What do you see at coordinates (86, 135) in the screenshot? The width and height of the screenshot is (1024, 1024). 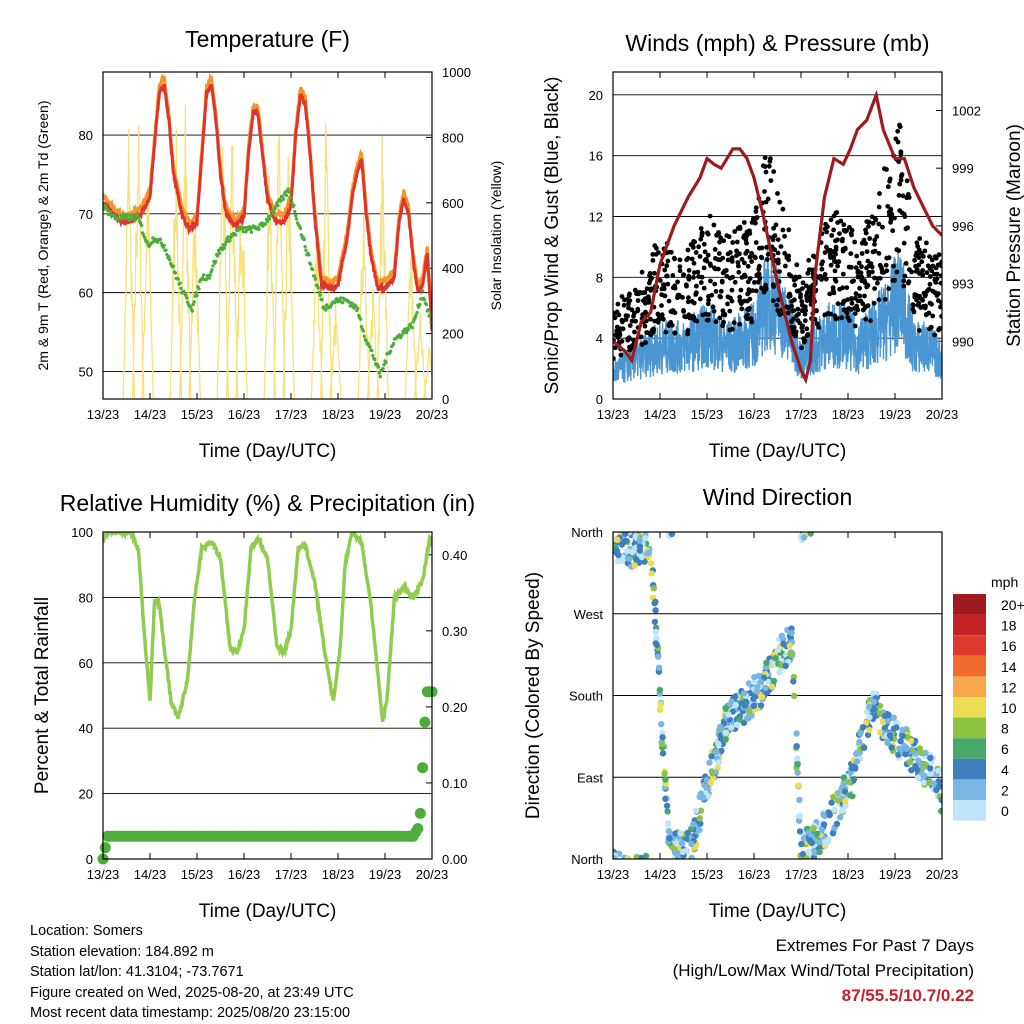 I see `temperature-y-tick-label: 80` at bounding box center [86, 135].